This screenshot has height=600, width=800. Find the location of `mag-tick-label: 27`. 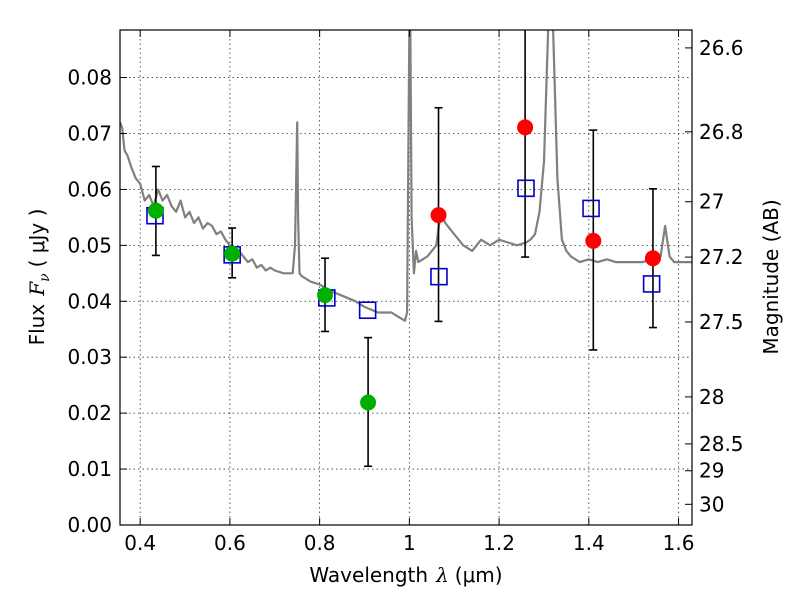

mag-tick-label: 27 is located at coordinates (711, 202).